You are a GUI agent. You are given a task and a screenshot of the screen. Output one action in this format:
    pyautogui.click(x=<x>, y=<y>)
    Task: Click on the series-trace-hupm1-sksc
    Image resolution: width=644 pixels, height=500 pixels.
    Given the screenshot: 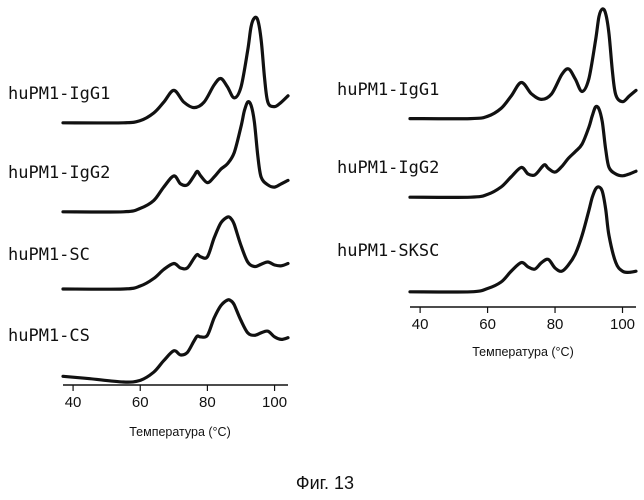 What is the action you would take?
    pyautogui.click(x=523, y=239)
    